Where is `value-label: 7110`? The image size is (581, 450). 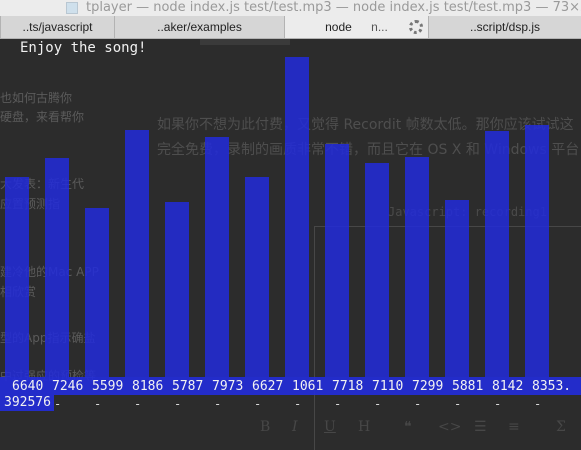 value-label: 7110 is located at coordinates (388, 386).